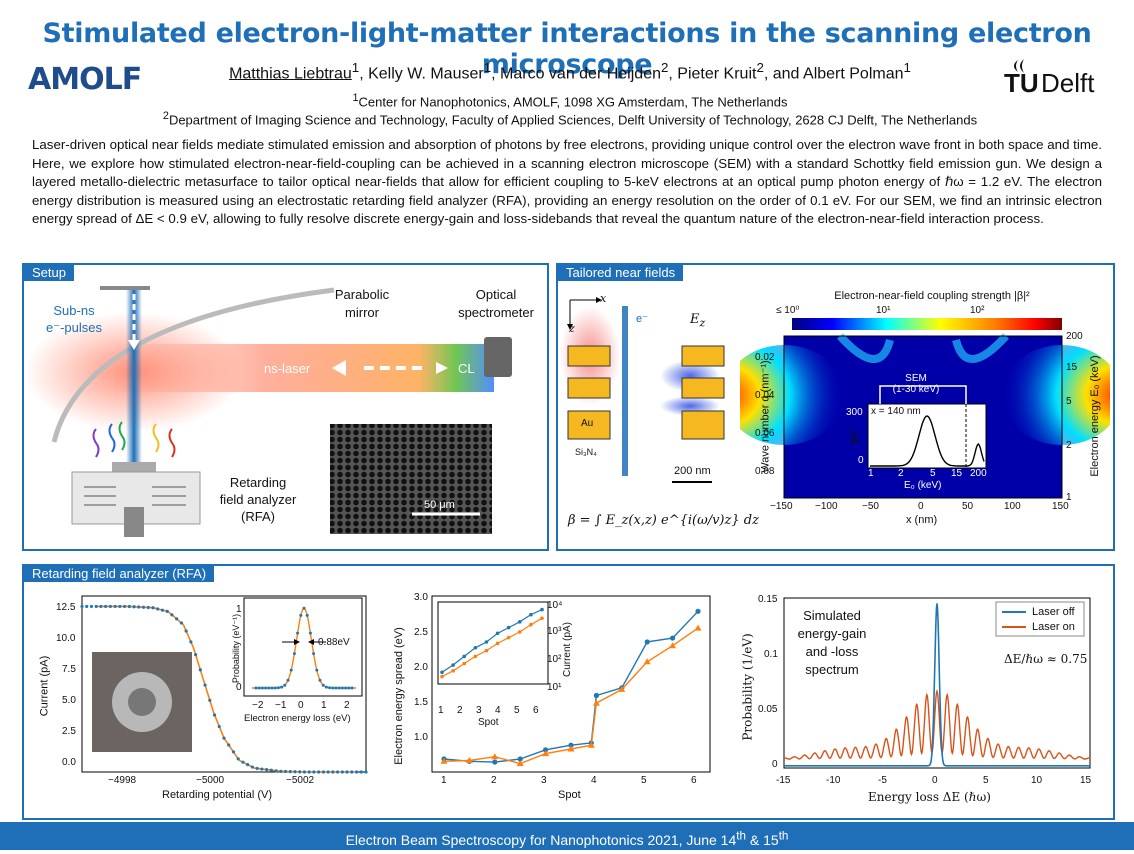  I want to click on i2-ytick-0: 10⁴, so click(555, 605).